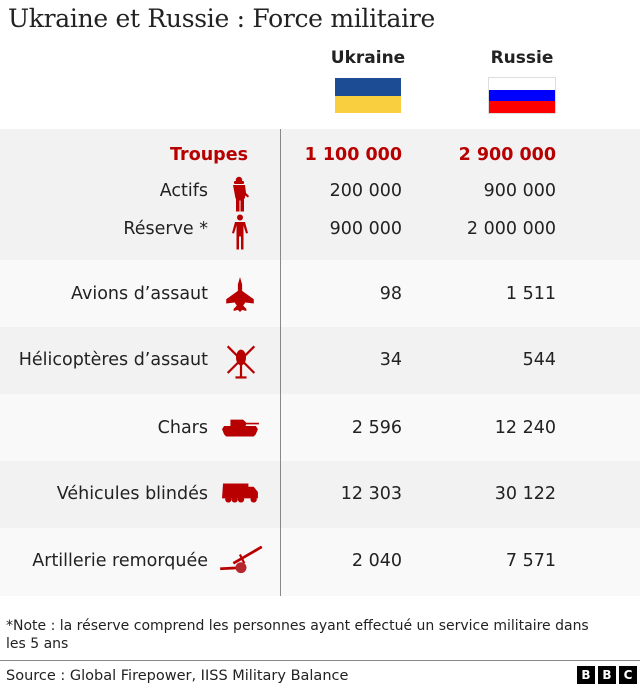 The width and height of the screenshot is (640, 691). What do you see at coordinates (519, 191) in the screenshot?
I see `value-actifs-russia: 900 000` at bounding box center [519, 191].